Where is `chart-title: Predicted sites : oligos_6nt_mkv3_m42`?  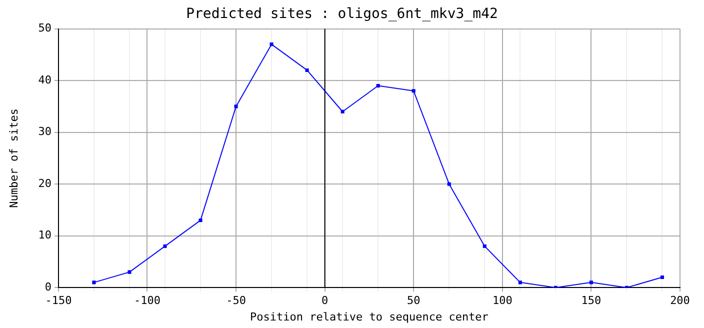 chart-title: Predicted sites : oligos_6nt_mkv3_m42 is located at coordinates (342, 14).